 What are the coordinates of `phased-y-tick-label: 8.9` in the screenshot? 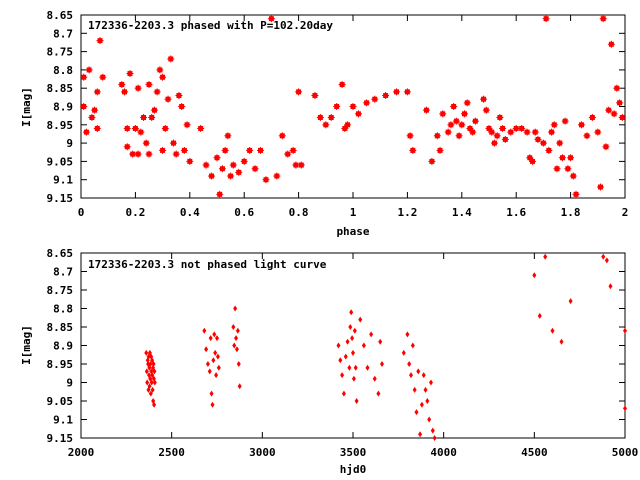 It's located at (63, 107).